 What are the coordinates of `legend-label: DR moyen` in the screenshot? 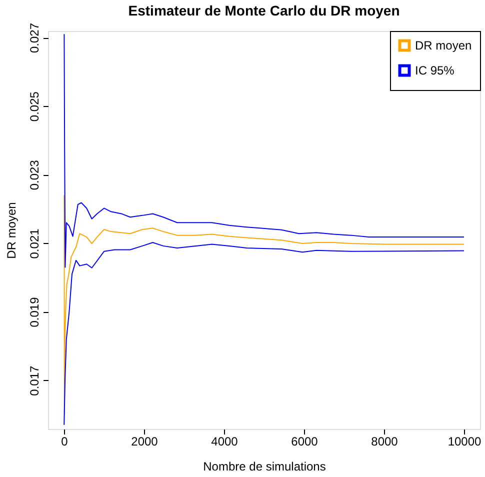 It's located at (443, 45).